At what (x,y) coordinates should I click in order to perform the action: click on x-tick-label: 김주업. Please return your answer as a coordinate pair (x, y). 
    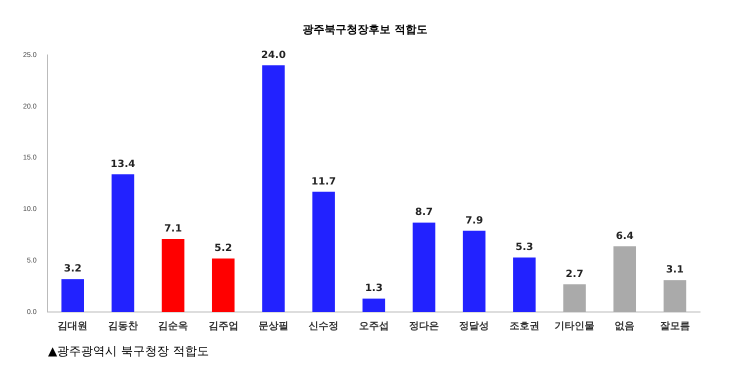
    Looking at the image, I should click on (223, 326).